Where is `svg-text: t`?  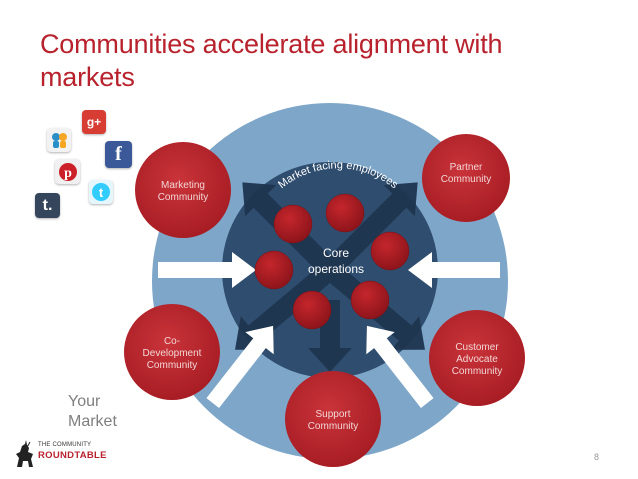
svg-text: t is located at coordinates (101, 192).